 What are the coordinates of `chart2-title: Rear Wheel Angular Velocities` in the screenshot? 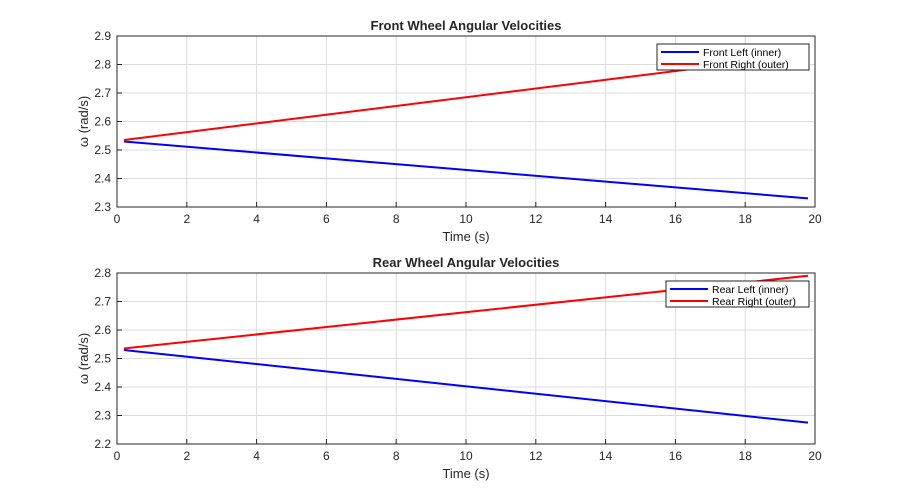 It's located at (466, 262).